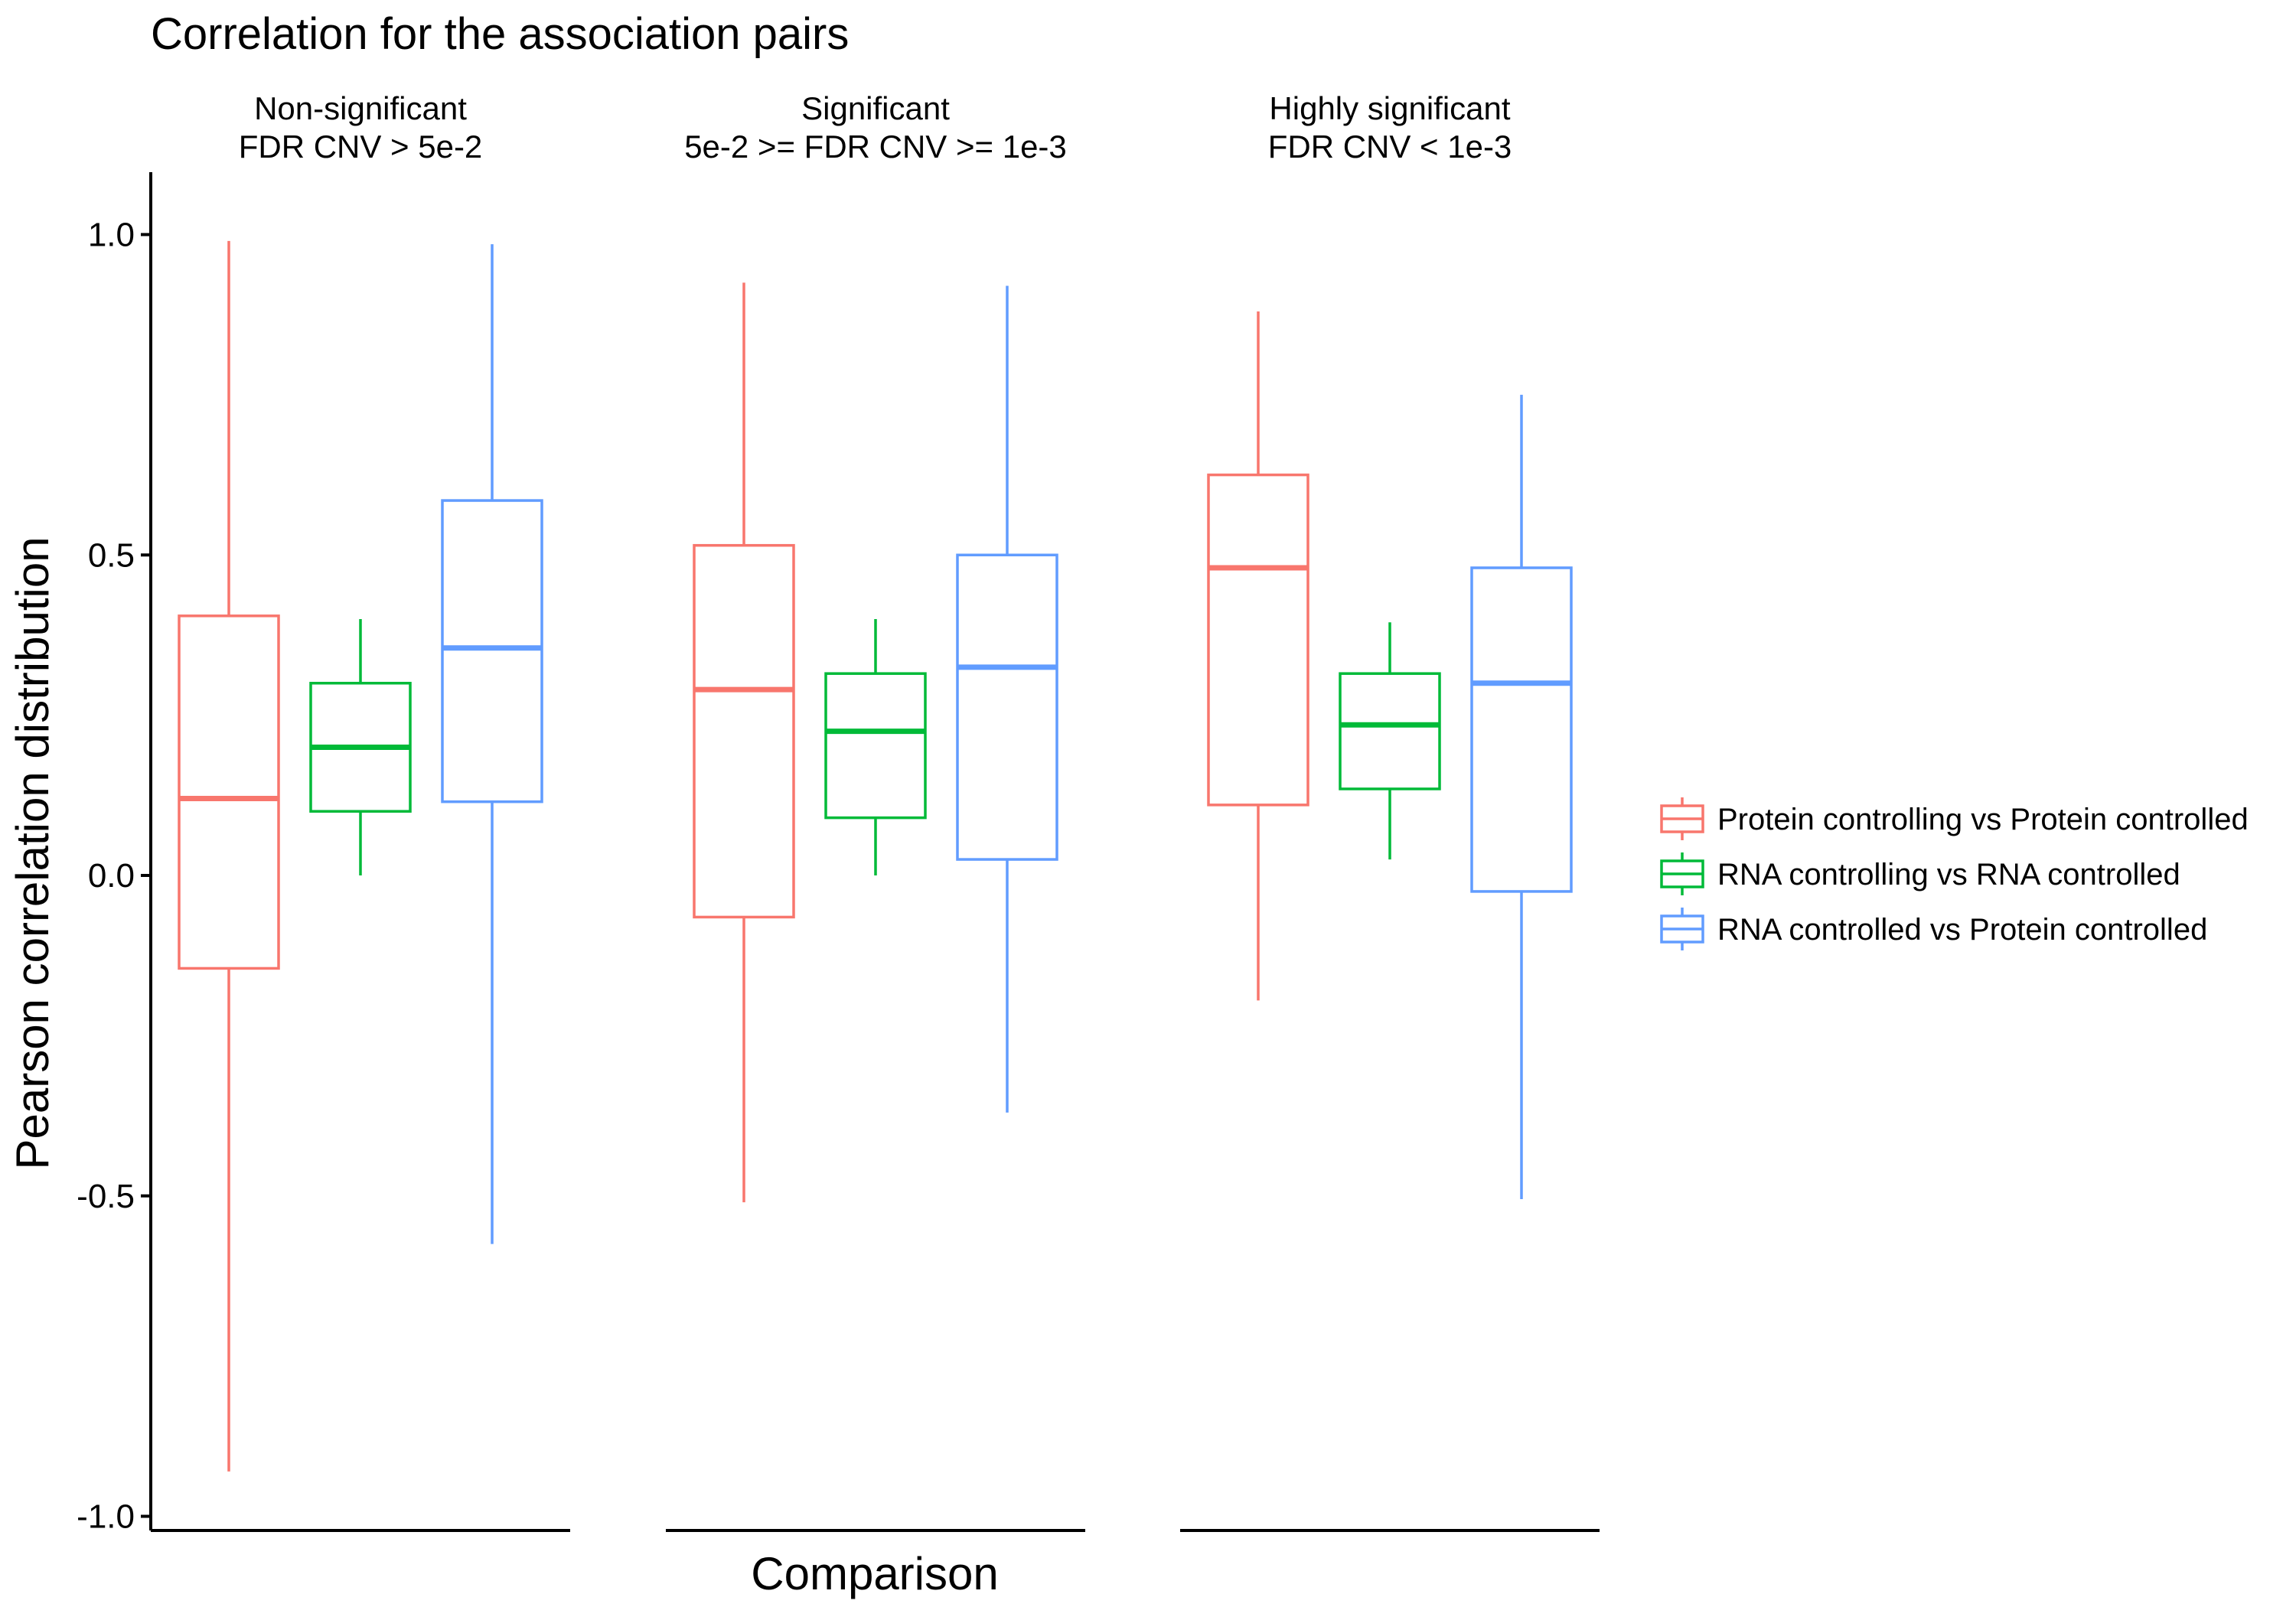 The image size is (2296, 1607). I want to click on legend-label: RNA controlled vs Protein controlled, so click(1962, 930).